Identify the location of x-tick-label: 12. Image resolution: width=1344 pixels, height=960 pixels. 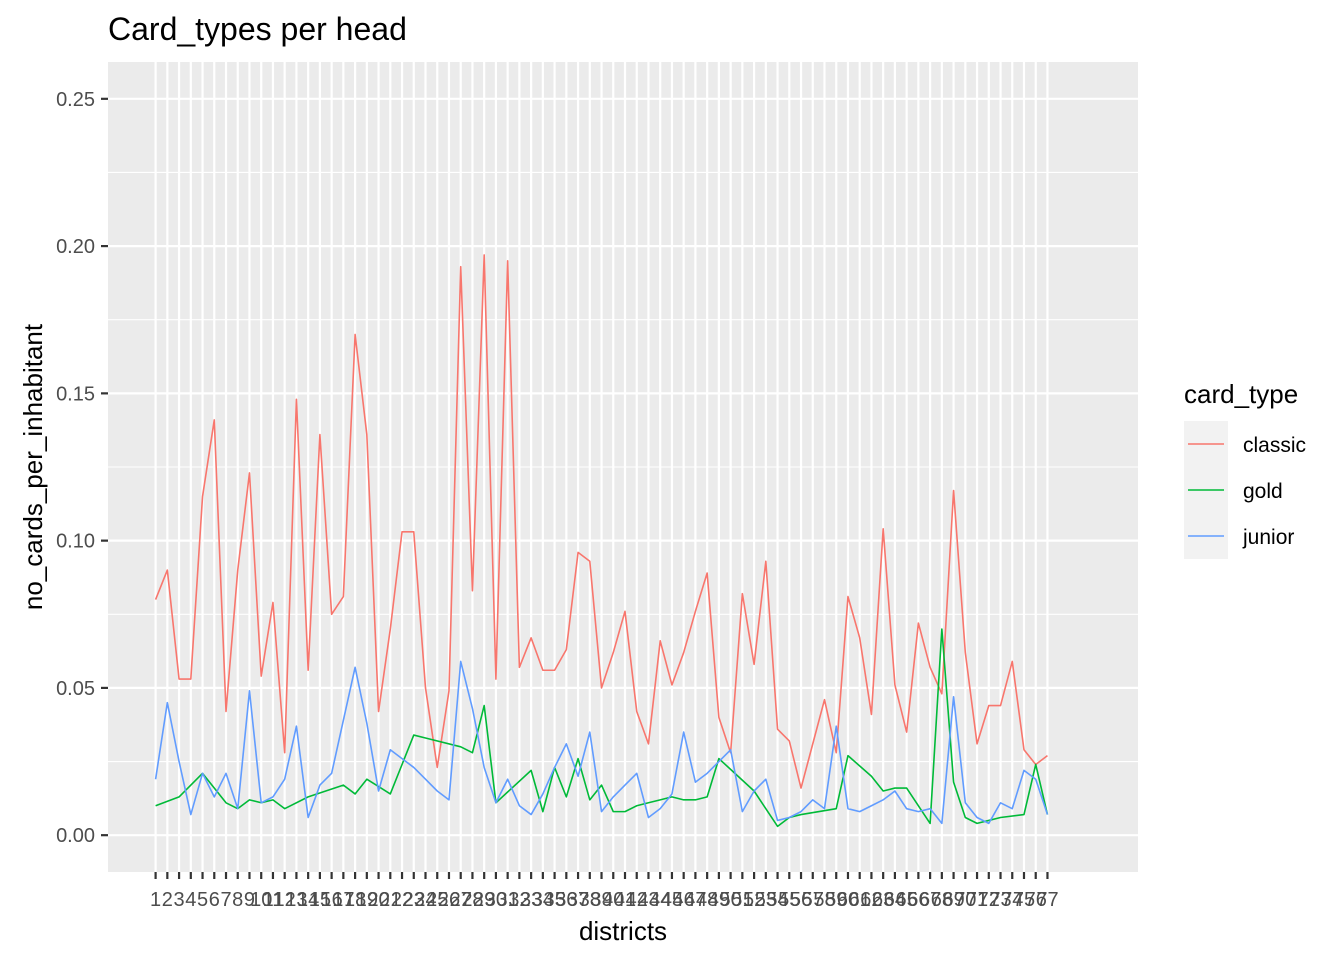
(285, 900).